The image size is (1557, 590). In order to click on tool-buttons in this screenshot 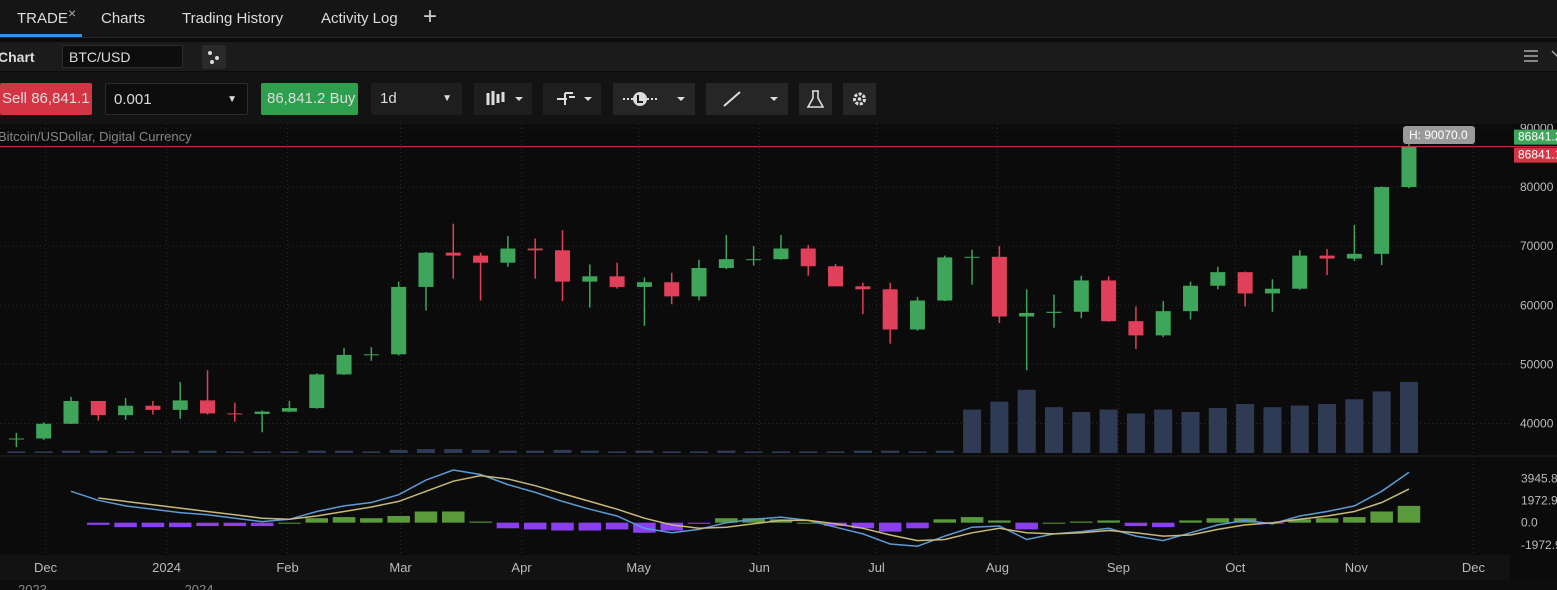, I will do `click(675, 99)`.